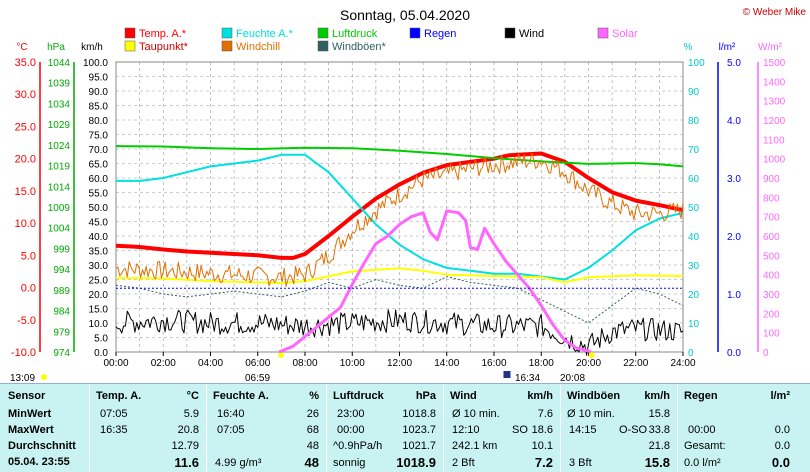  I want to click on gust-current-value: 15.8, so click(657, 462).